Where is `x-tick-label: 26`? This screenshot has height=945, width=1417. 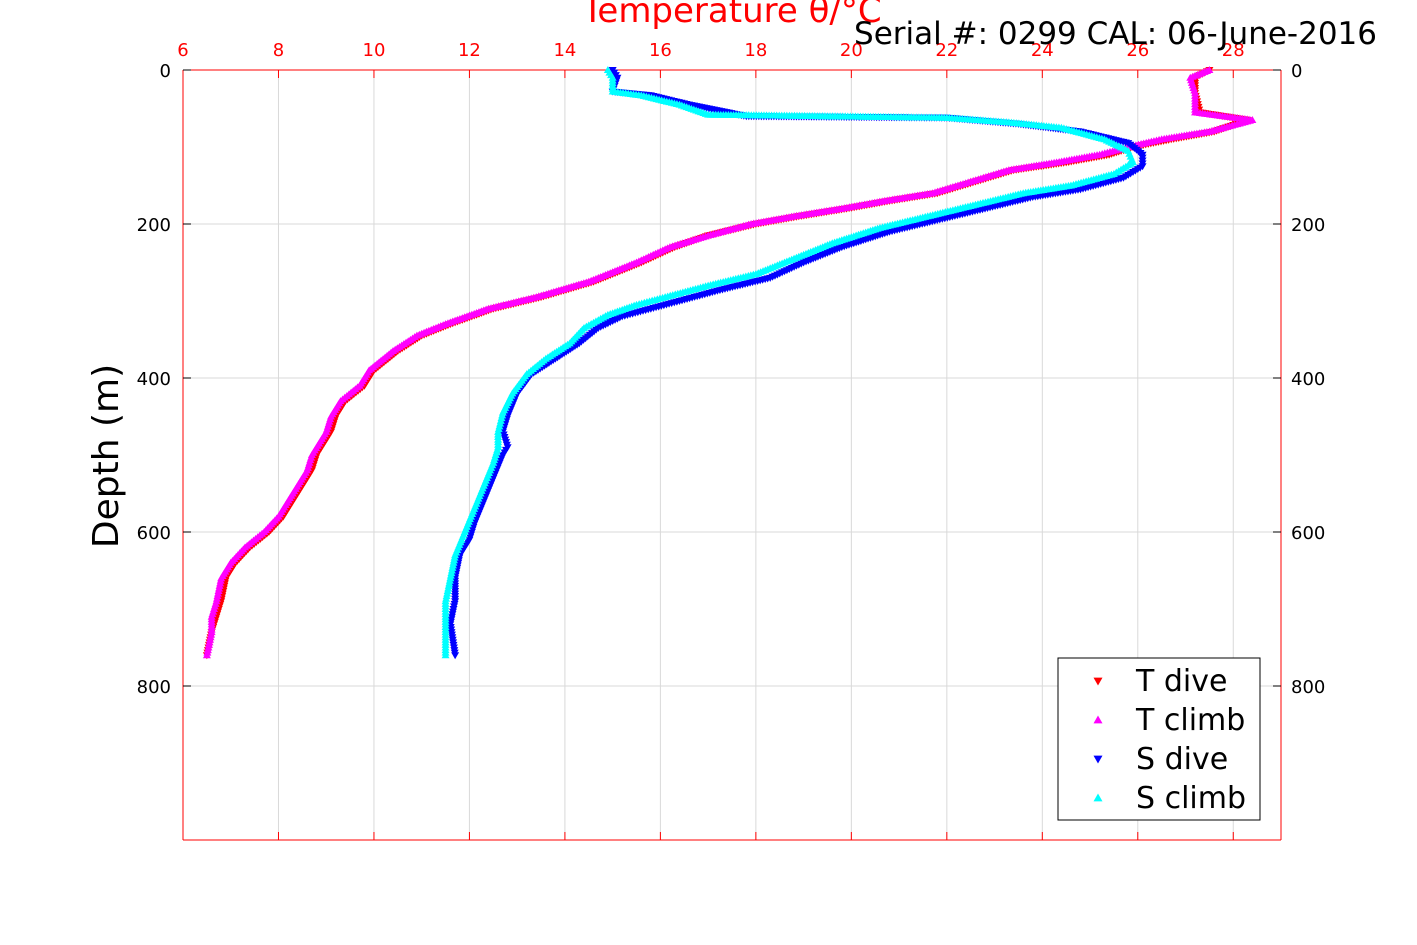
x-tick-label: 26 is located at coordinates (1137, 50).